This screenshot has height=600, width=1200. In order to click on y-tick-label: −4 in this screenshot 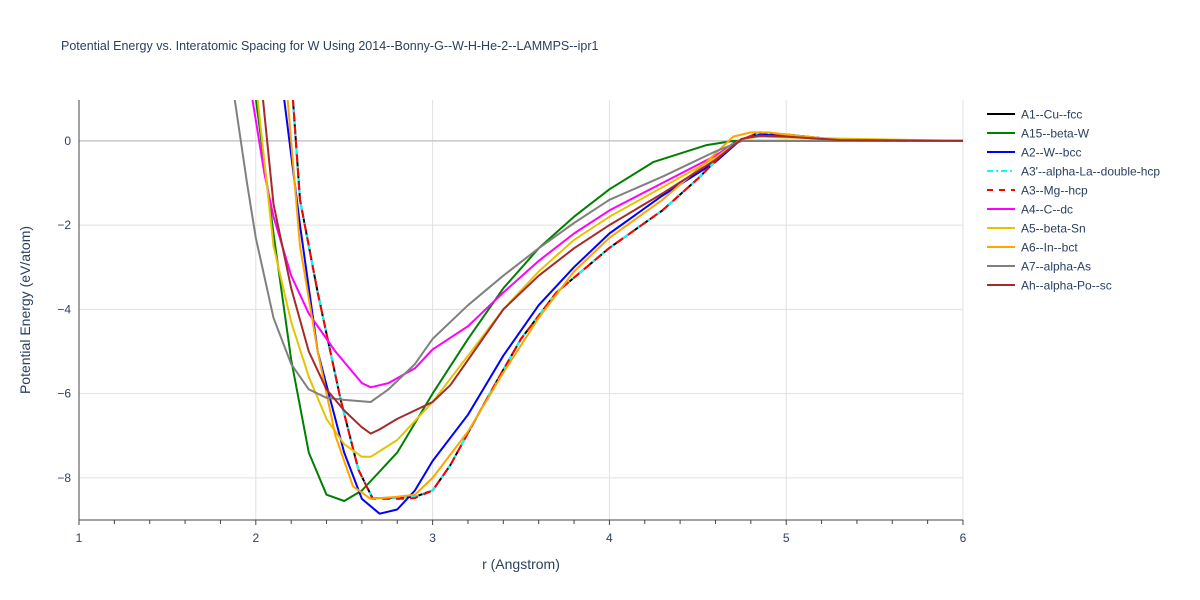, I will do `click(64, 309)`.